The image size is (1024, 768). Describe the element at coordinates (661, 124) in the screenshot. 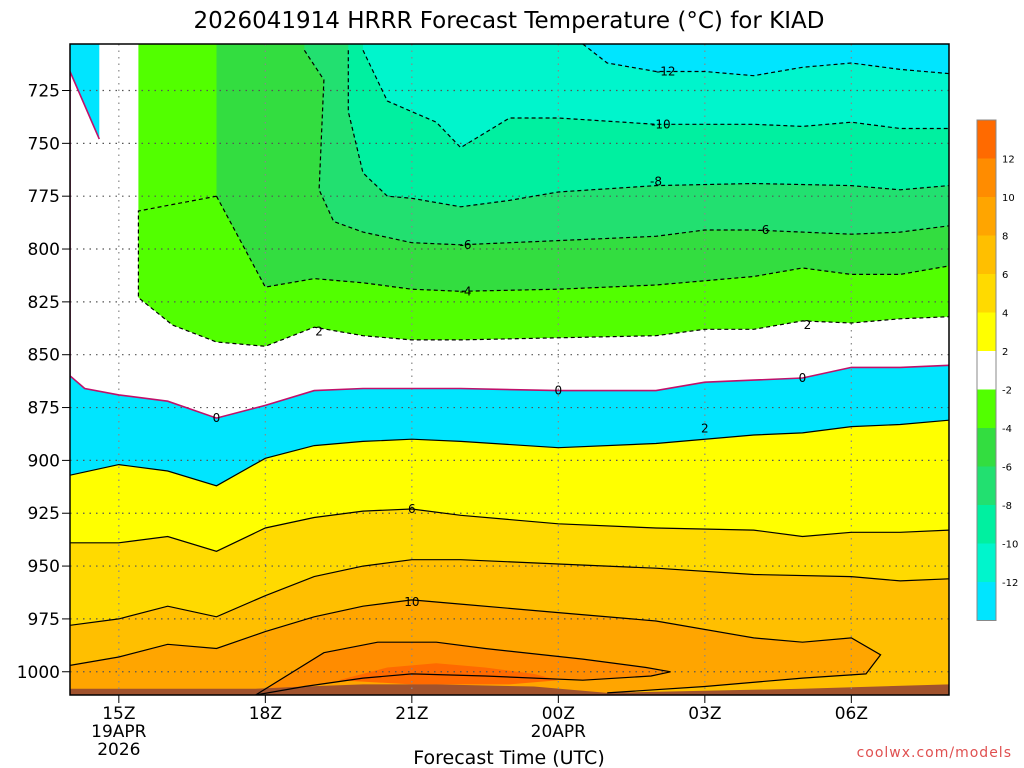

I see `contour-label: -10` at that location.